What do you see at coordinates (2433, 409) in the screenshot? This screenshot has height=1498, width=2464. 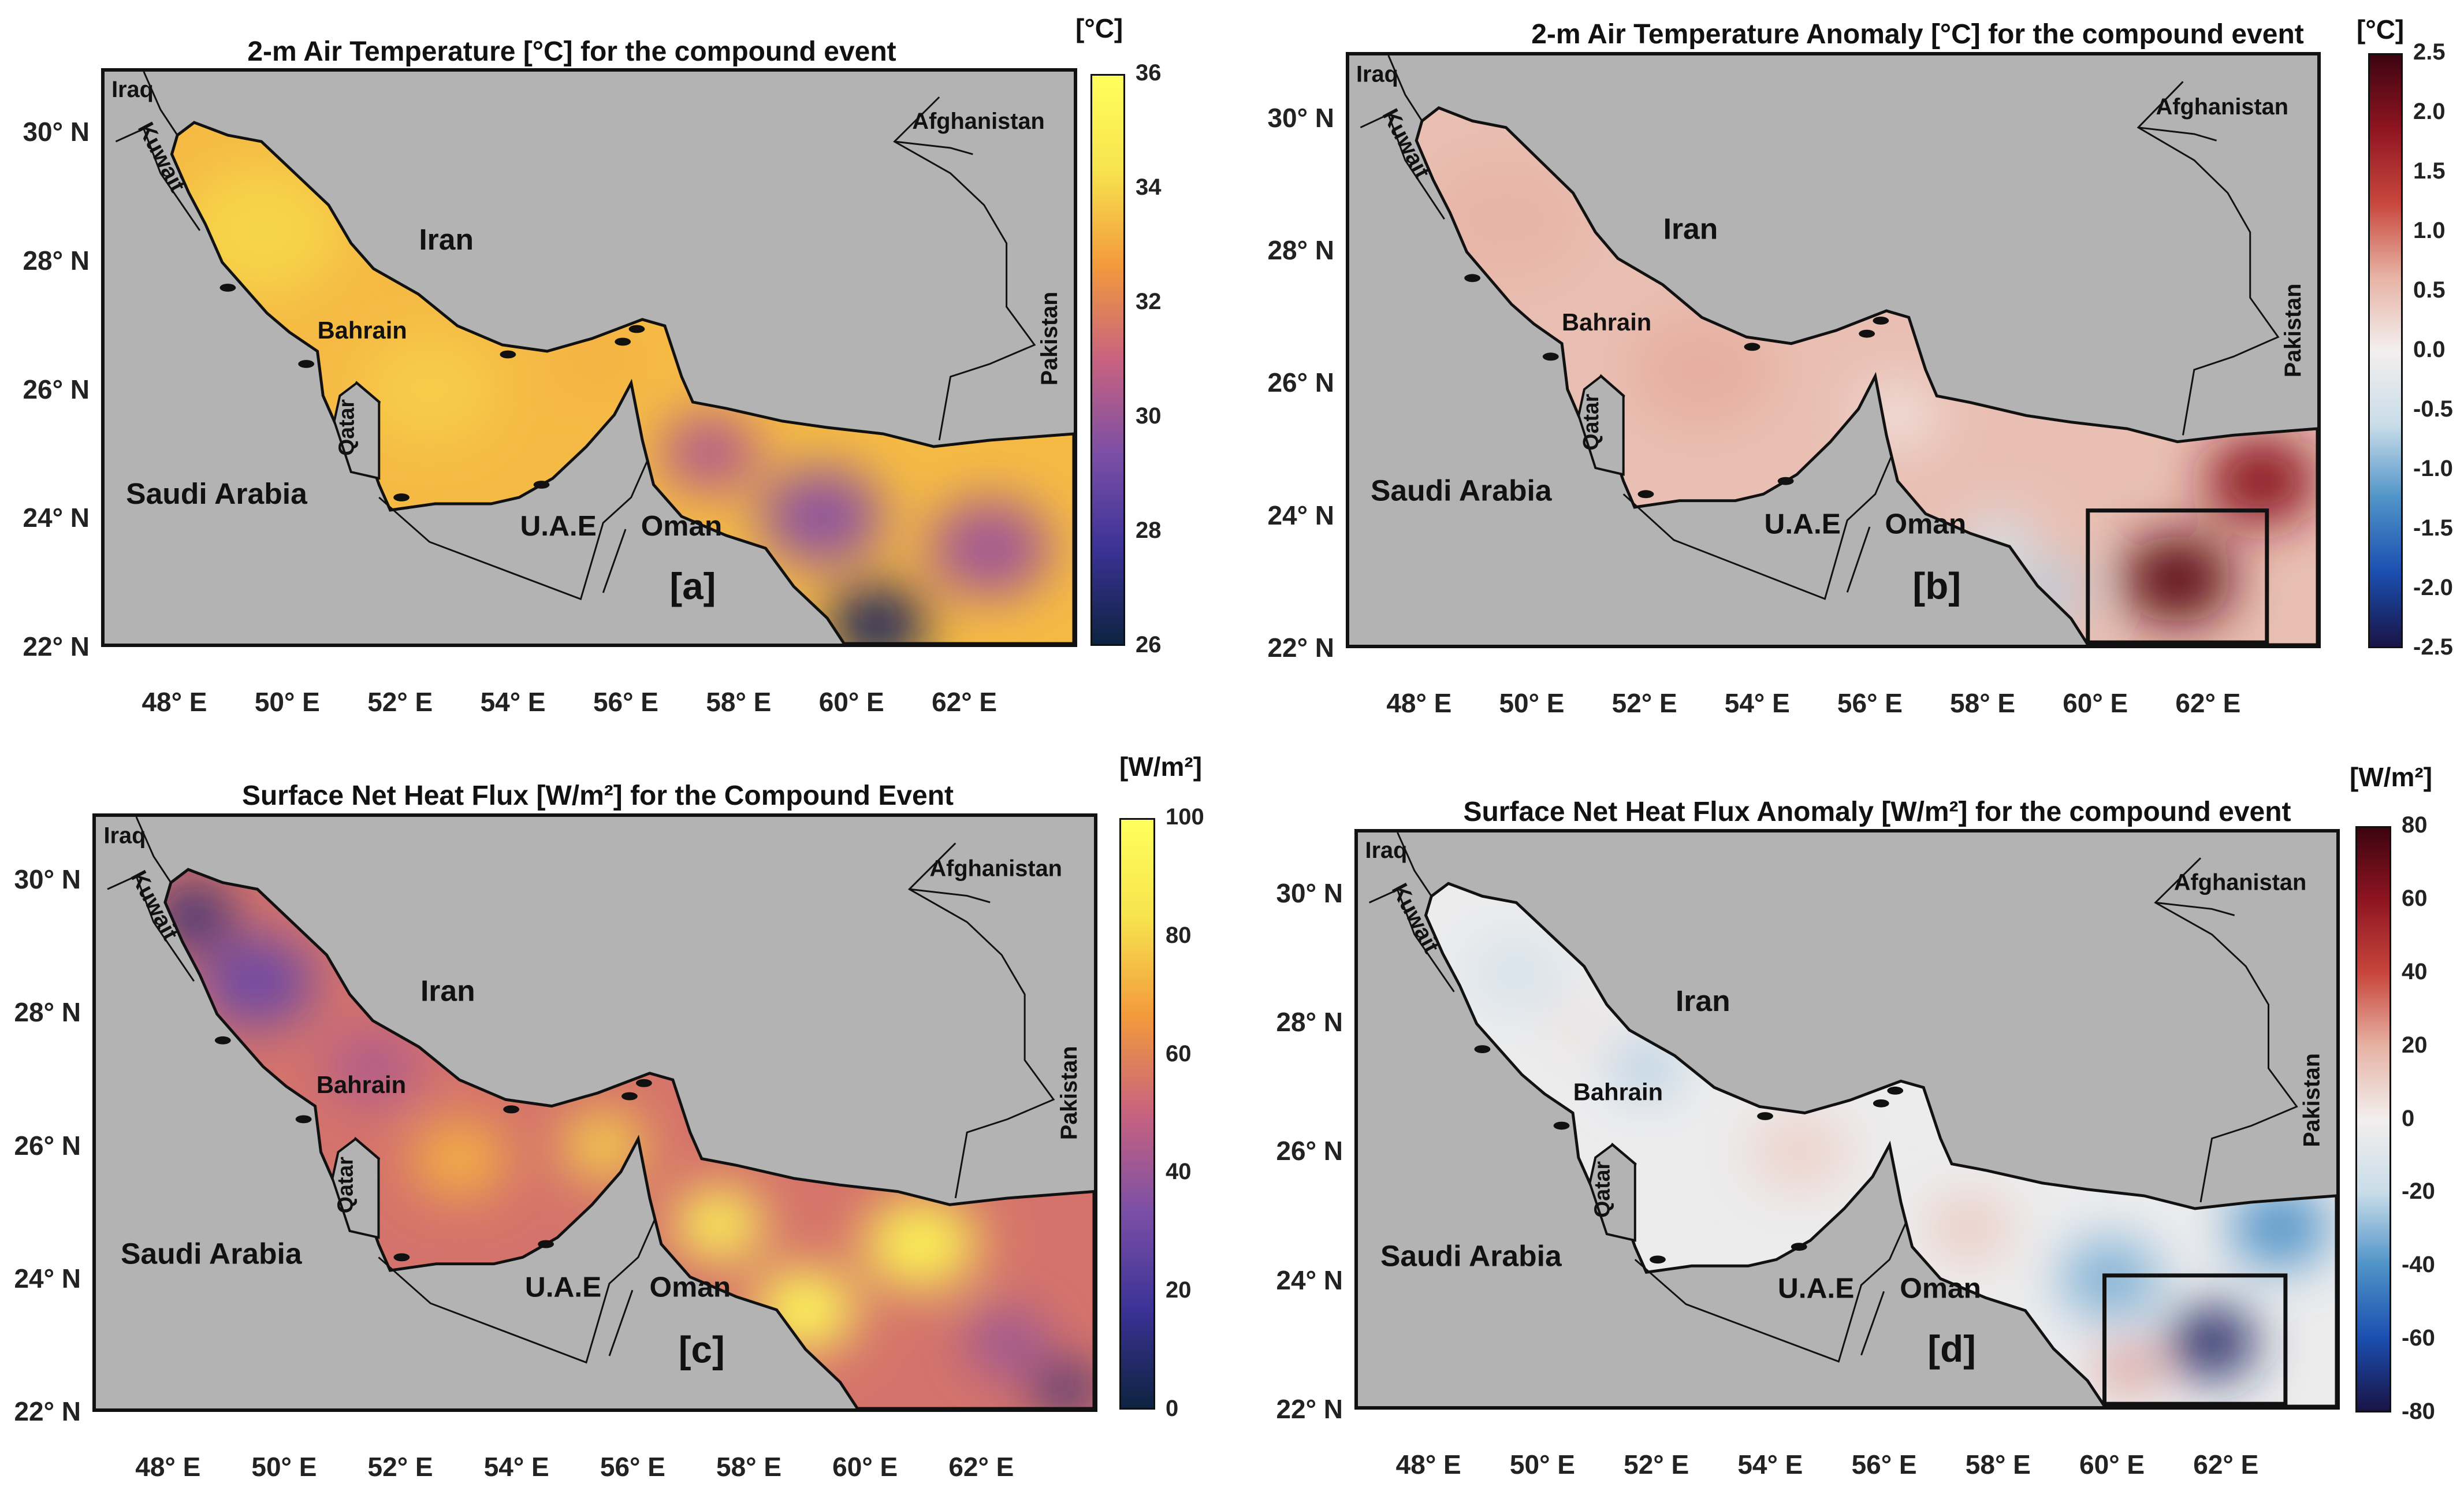 I see `colorbar-tick-label: -0.5` at bounding box center [2433, 409].